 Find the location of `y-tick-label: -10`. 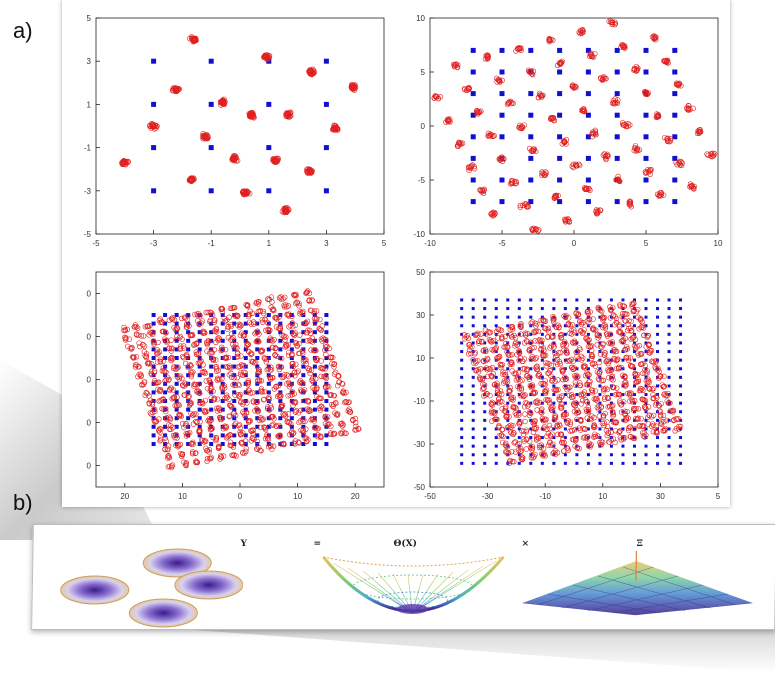

y-tick-label: -10 is located at coordinates (419, 234).